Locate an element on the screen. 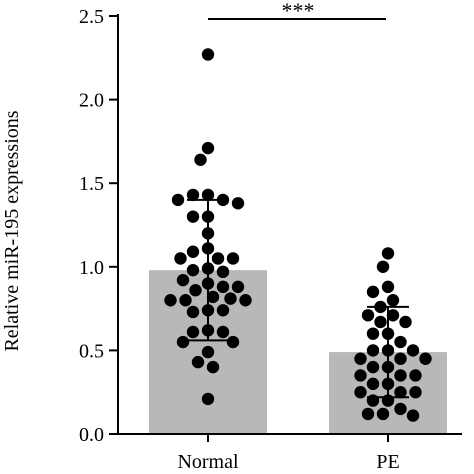  y-tick-label: 2.0 is located at coordinates (91, 101).